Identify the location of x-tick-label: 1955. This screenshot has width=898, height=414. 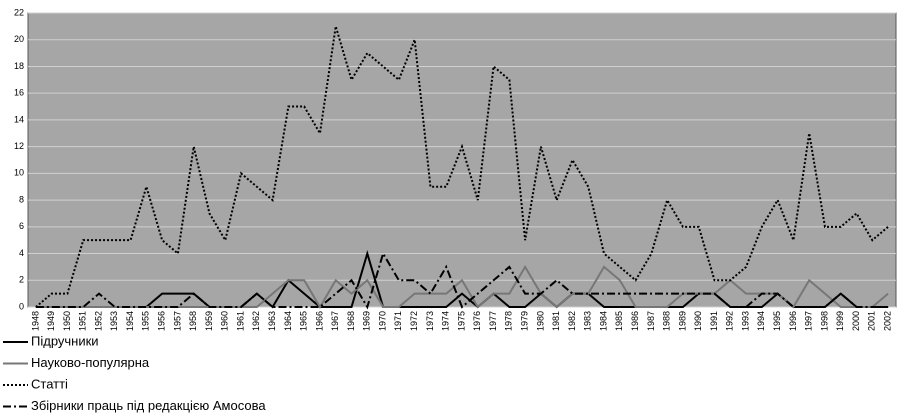
(146, 321).